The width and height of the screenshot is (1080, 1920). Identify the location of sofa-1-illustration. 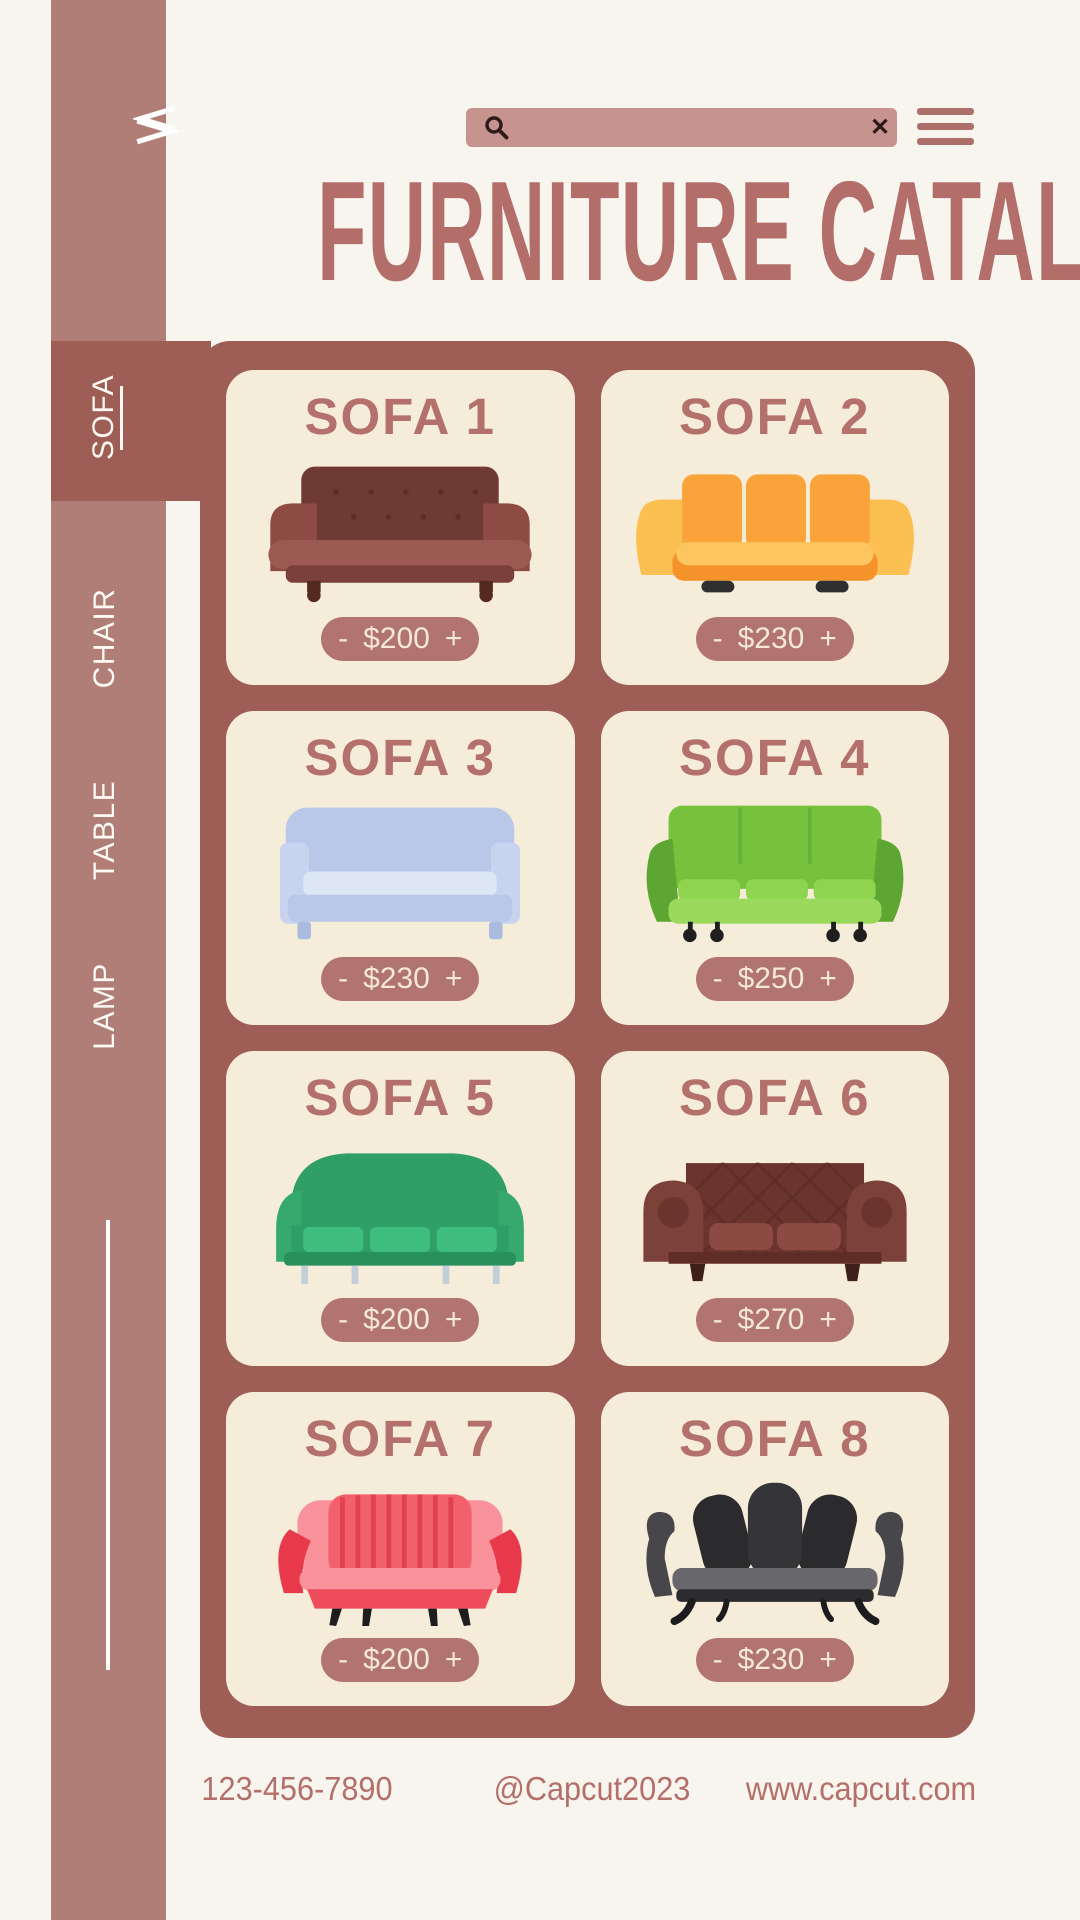
(400, 530).